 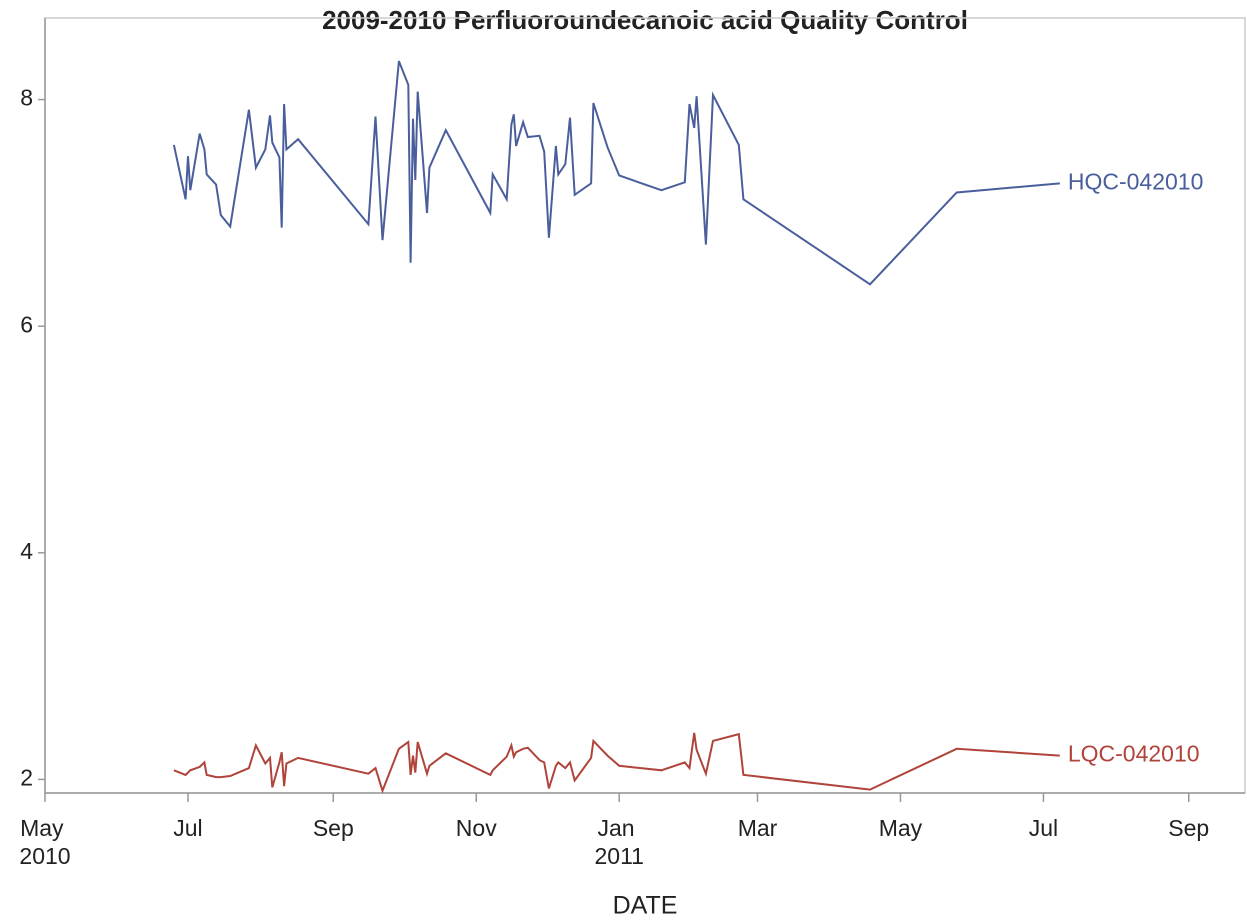 I want to click on x-tick-label: Jan 2011, so click(x=618, y=842).